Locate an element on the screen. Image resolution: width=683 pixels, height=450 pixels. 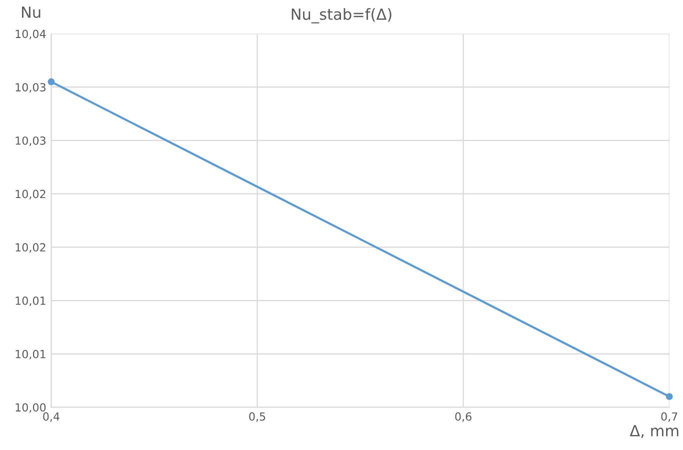
x-tick-label: 0,5 is located at coordinates (257, 417).